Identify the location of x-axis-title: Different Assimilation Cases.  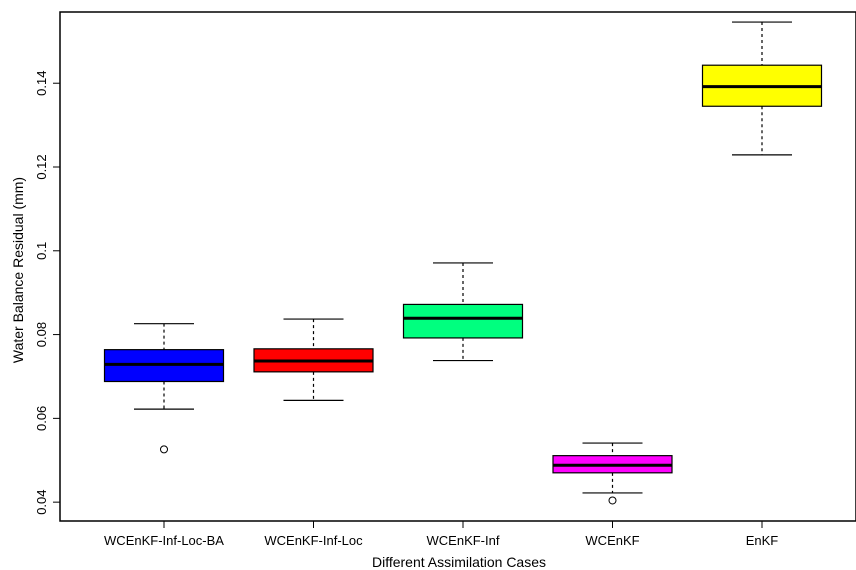
(459, 562).